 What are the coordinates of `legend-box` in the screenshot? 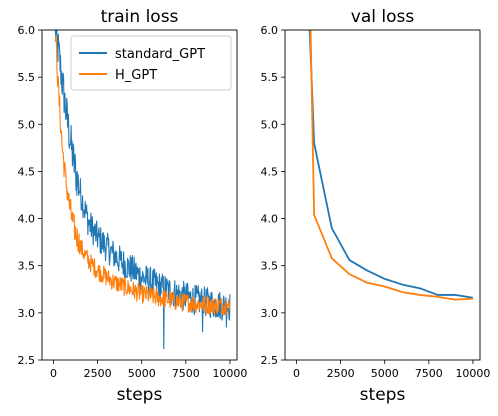 It's located at (151, 63).